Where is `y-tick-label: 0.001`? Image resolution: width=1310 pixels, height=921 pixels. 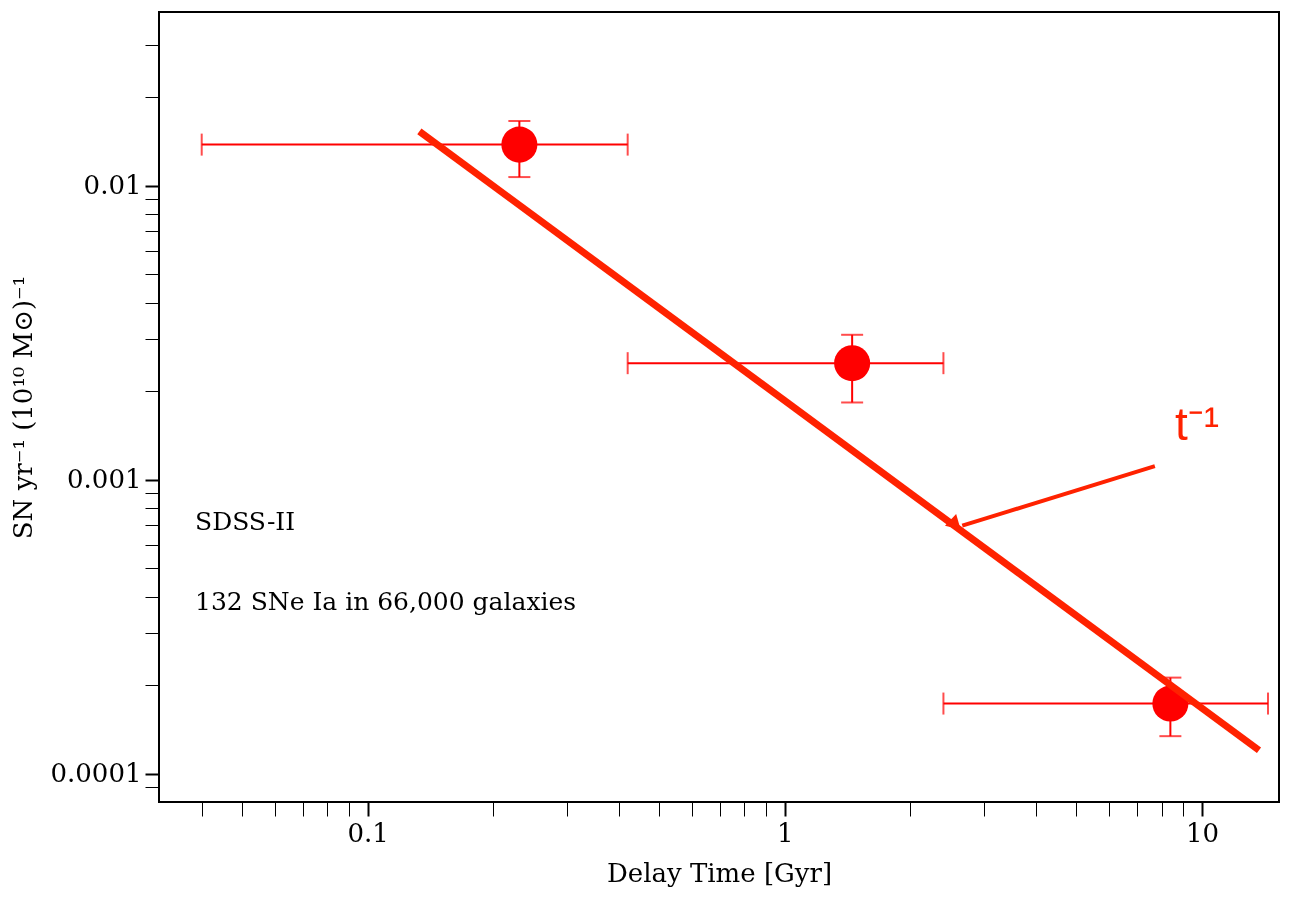 y-tick-label: 0.001 is located at coordinates (104, 479).